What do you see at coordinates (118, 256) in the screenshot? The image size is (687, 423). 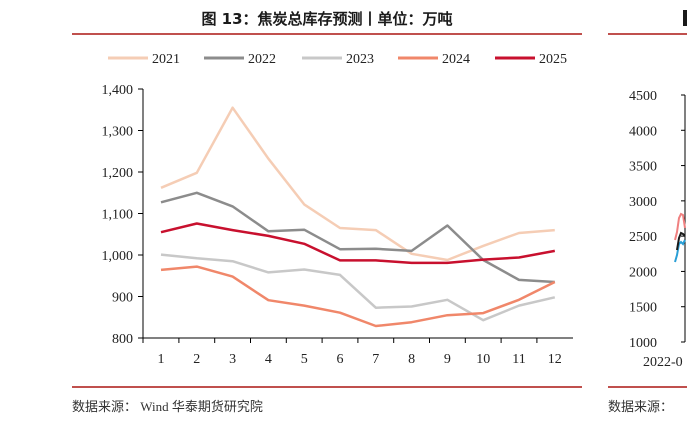 I see `y-tick-label: 1,000` at bounding box center [118, 256].